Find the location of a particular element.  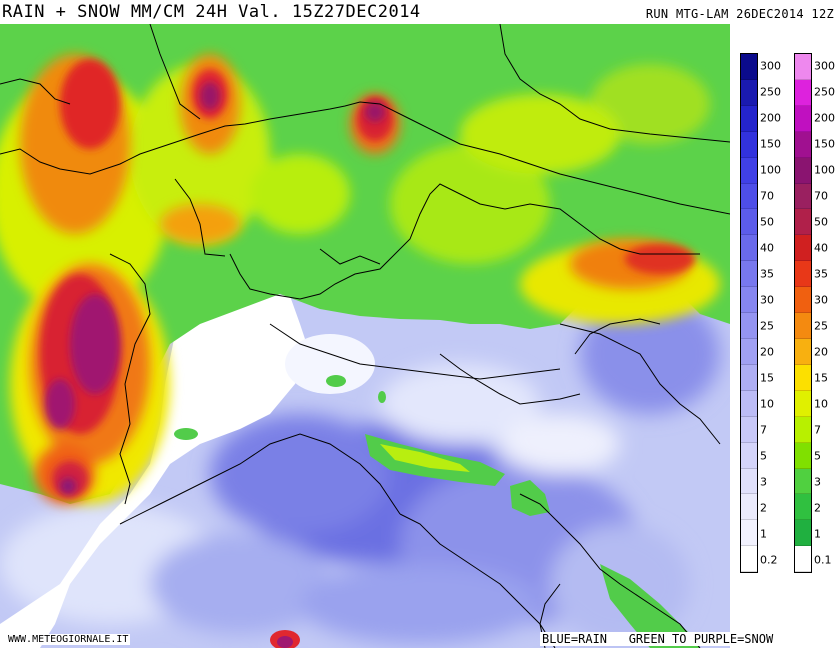

rain-legend-label: 250 is located at coordinates (770, 92).